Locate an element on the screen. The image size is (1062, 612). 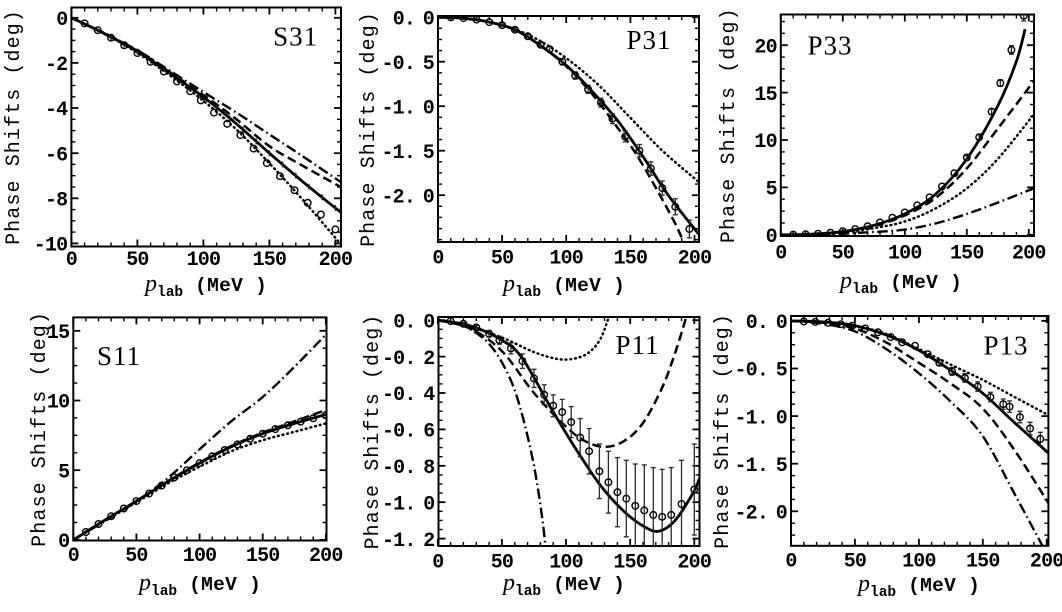
svg-text: P13 is located at coordinates (1005, 345).